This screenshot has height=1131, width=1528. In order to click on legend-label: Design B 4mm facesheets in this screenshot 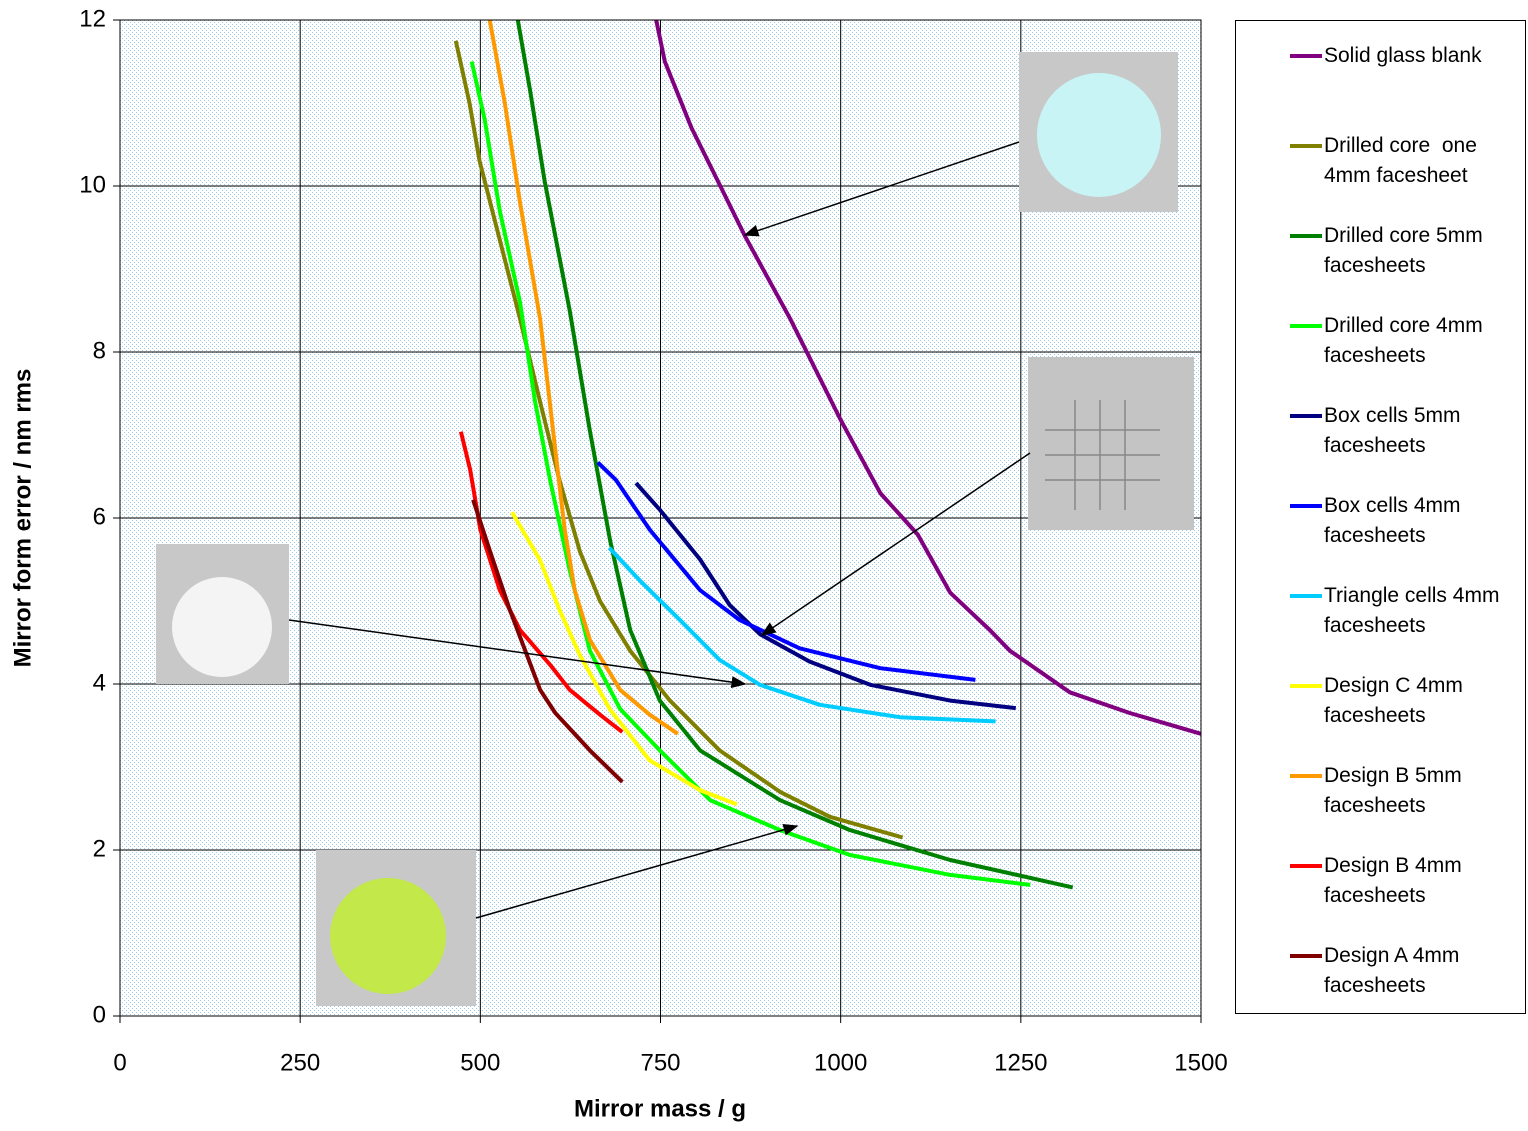, I will do `click(1396, 880)`.